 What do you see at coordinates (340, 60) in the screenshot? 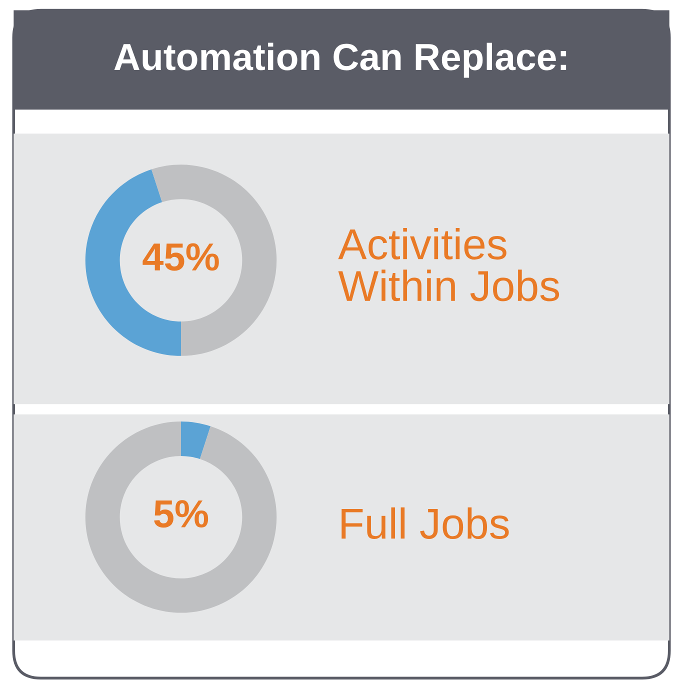
I see `chart-title: Automation Can Replace:` at bounding box center [340, 60].